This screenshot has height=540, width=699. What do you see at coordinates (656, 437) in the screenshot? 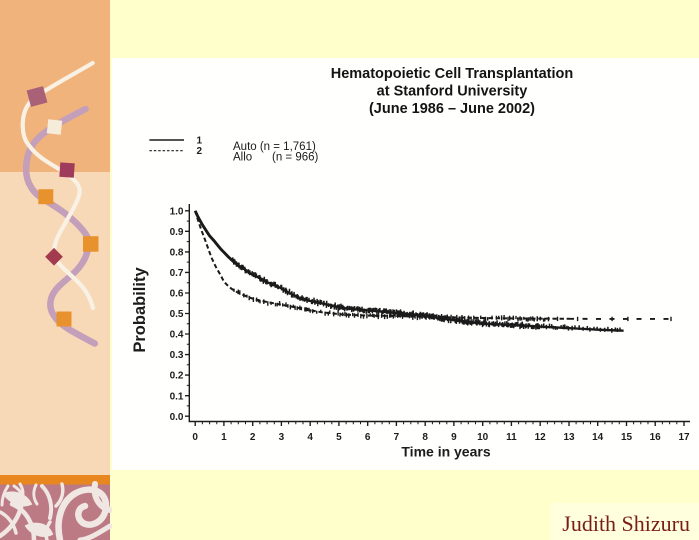
I see `svg-text: 16` at bounding box center [656, 437].